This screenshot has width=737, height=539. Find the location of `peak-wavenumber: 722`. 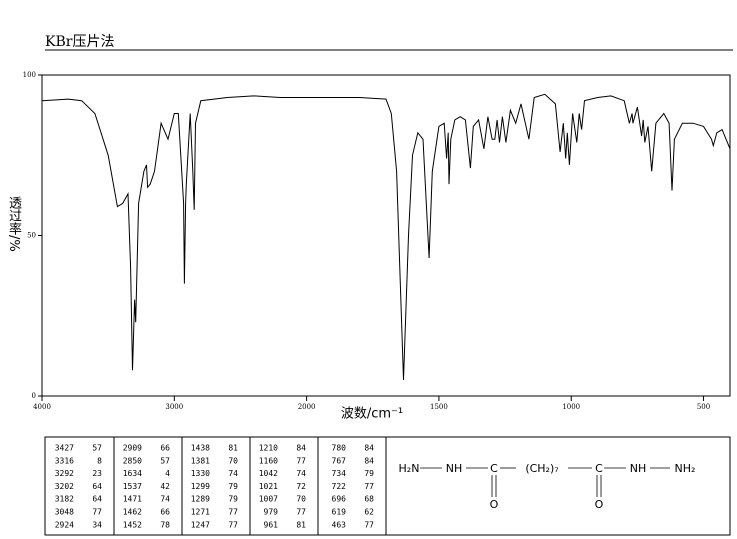

peak-wavenumber: 722 is located at coordinates (339, 486).